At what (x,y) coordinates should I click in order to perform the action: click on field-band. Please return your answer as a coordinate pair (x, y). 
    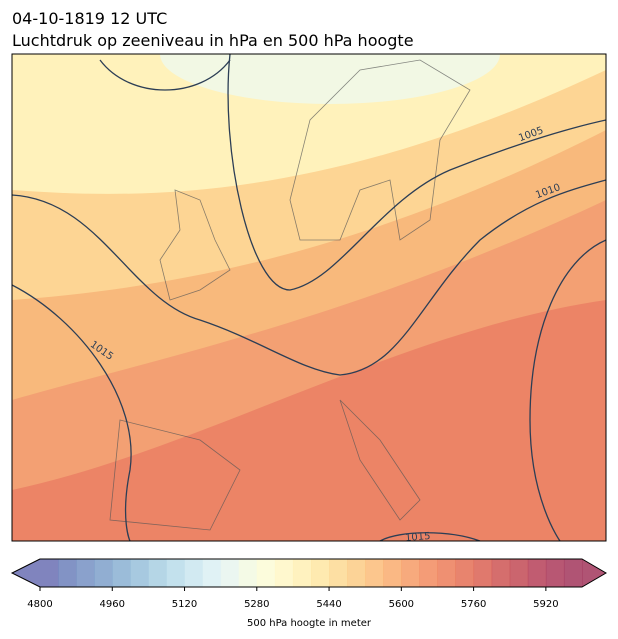
    Looking at the image, I should click on (330, 79).